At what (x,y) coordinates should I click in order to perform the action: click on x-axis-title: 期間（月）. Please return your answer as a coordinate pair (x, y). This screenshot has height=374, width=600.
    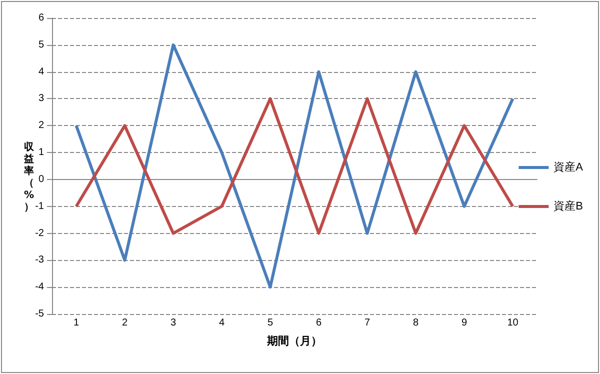
    Looking at the image, I should click on (294, 341).